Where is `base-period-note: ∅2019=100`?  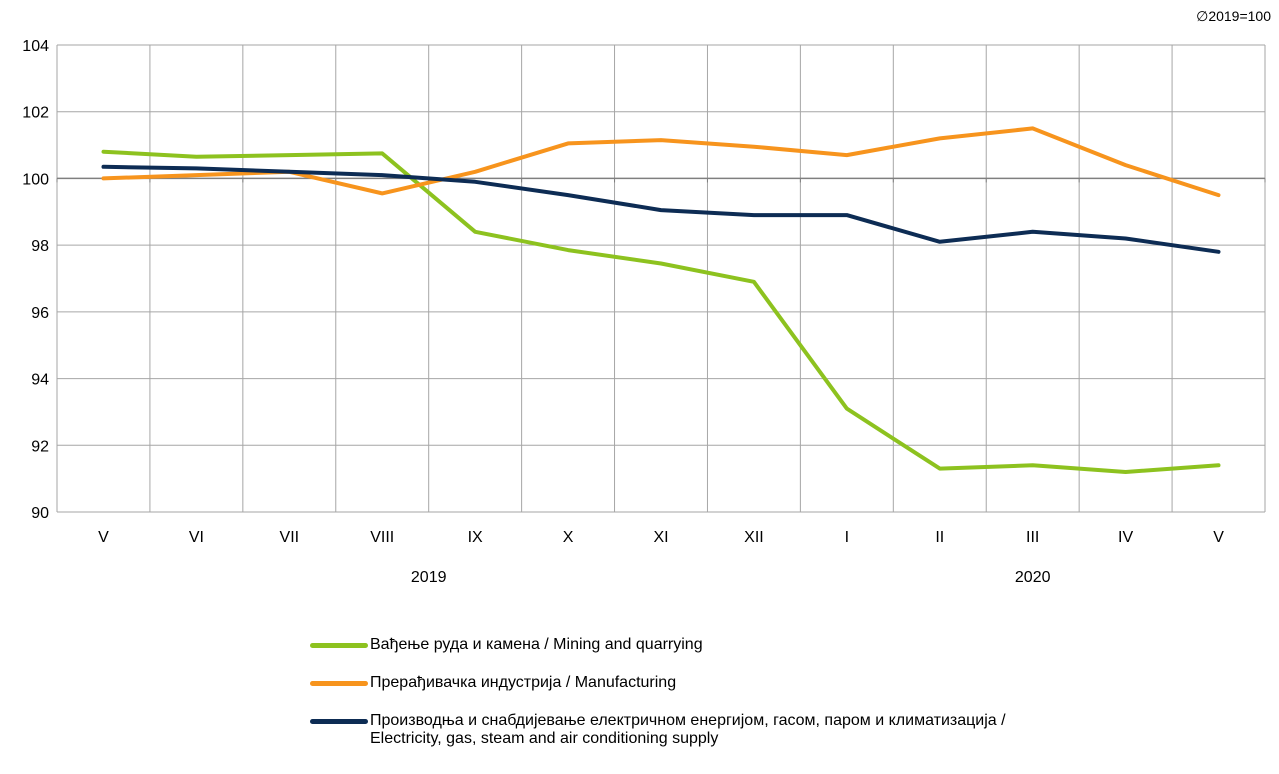
base-period-note: ∅2019=100 is located at coordinates (1233, 16).